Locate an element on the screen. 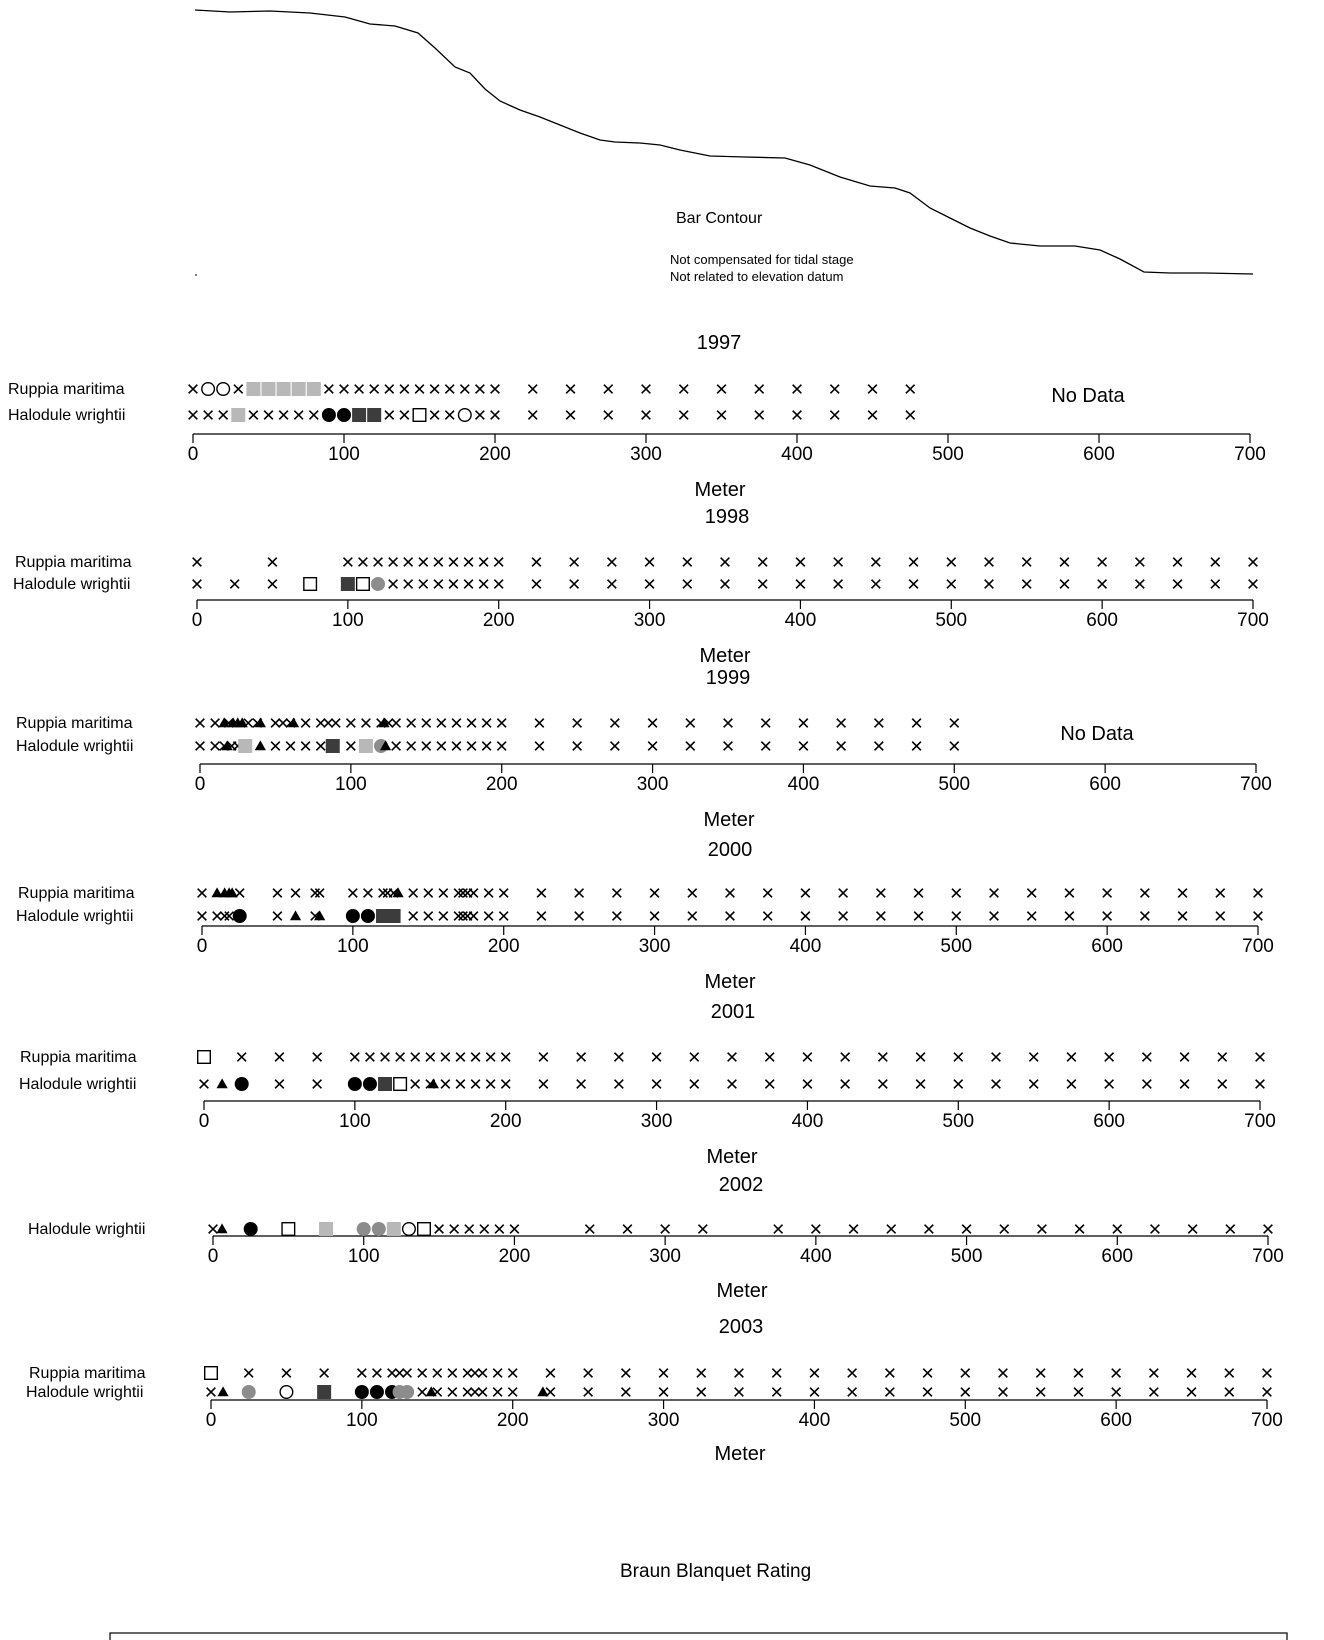 Image resolution: width=1324 pixels, height=1640 pixels. data-point-ls is located at coordinates (365, 746).